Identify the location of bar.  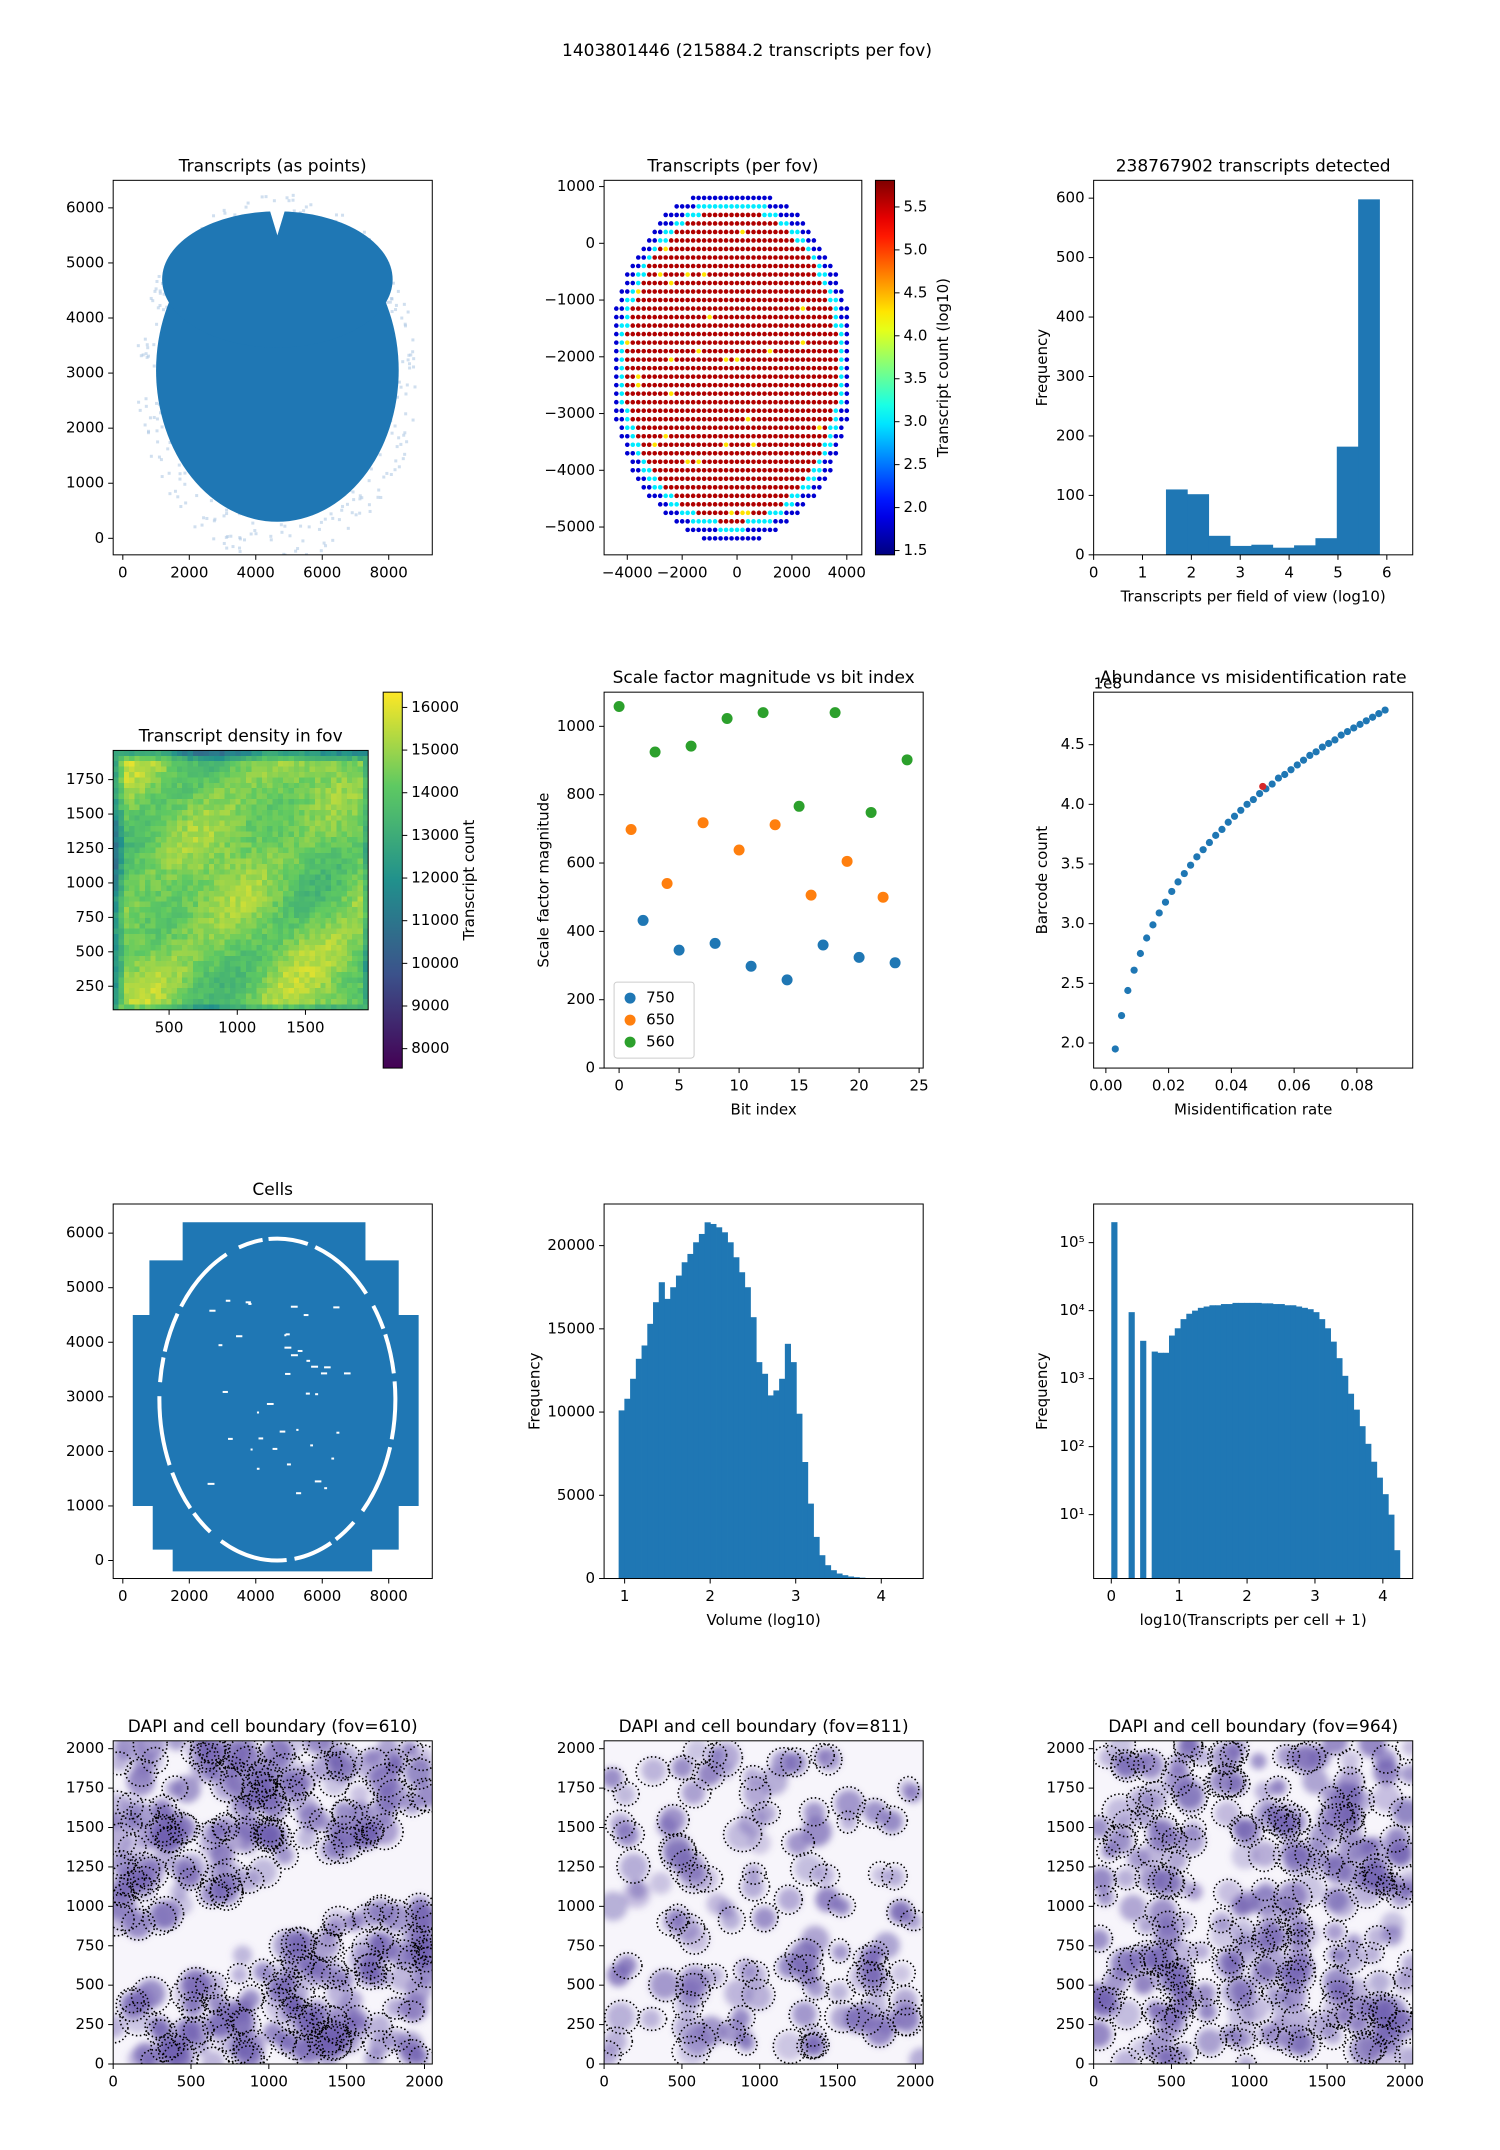
(1262, 549).